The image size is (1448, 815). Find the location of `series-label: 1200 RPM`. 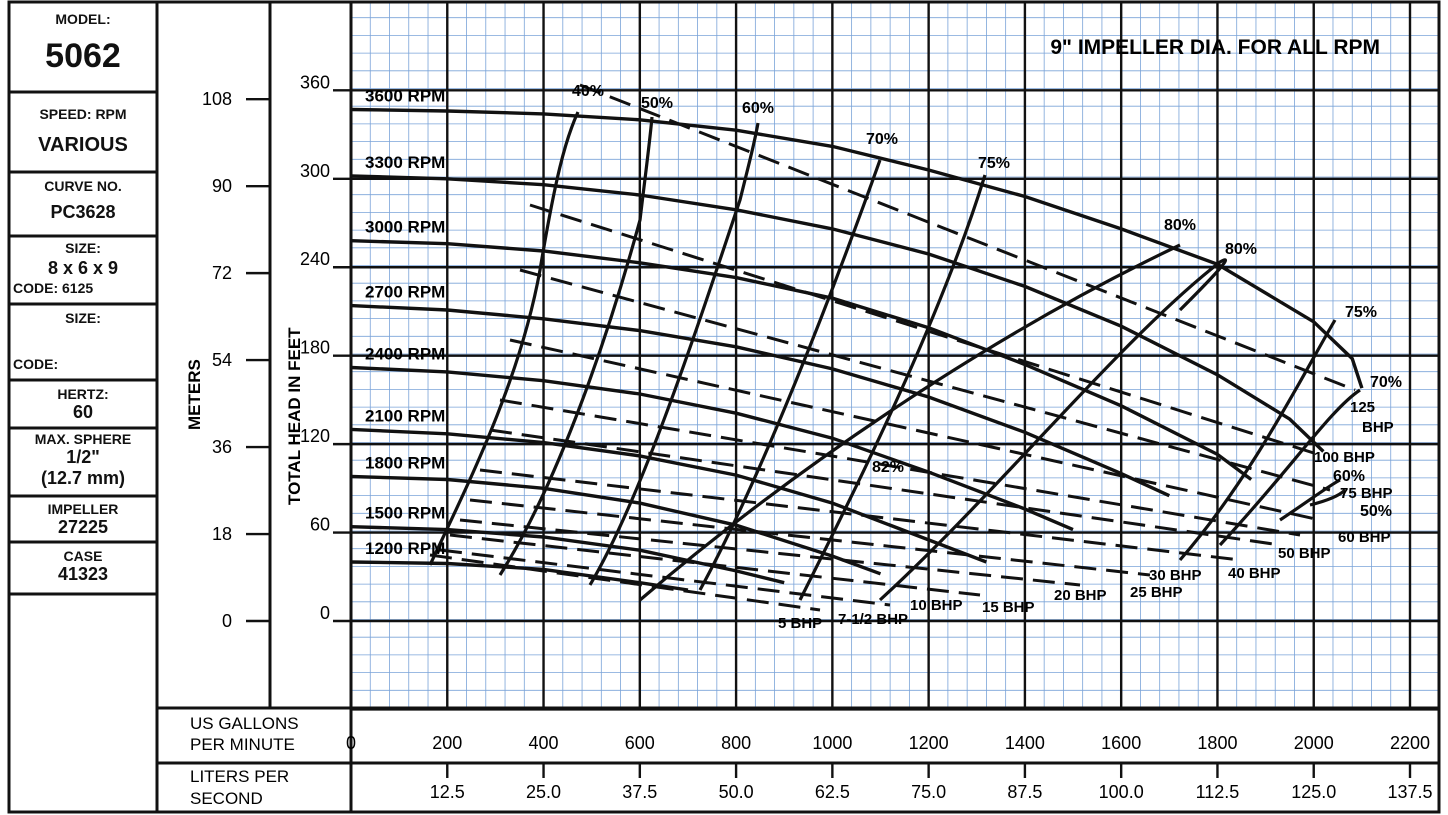

series-label: 1200 RPM is located at coordinates (405, 548).